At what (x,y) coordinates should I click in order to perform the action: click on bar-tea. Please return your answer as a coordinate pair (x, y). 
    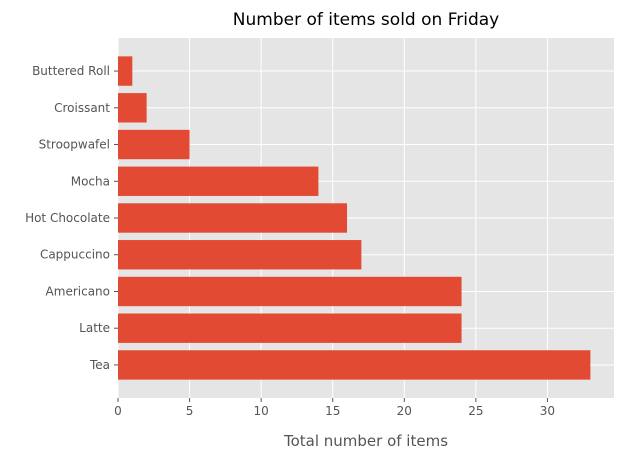
    Looking at the image, I should click on (354, 365).